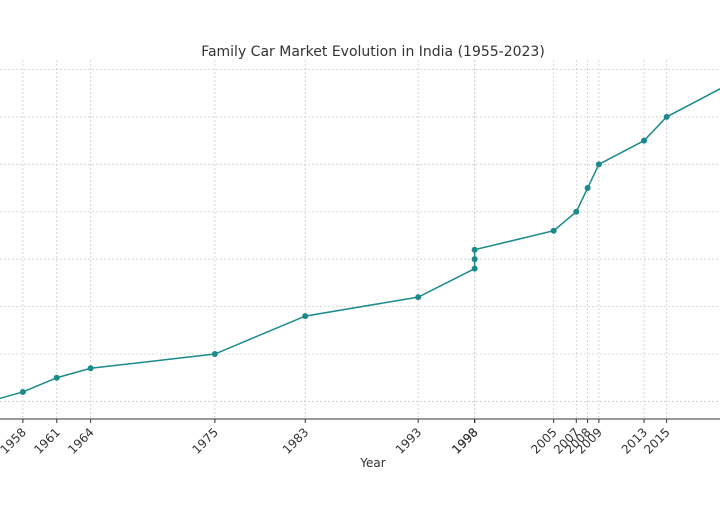  What do you see at coordinates (295, 440) in the screenshot?
I see `x-tick-label: 1983` at bounding box center [295, 440].